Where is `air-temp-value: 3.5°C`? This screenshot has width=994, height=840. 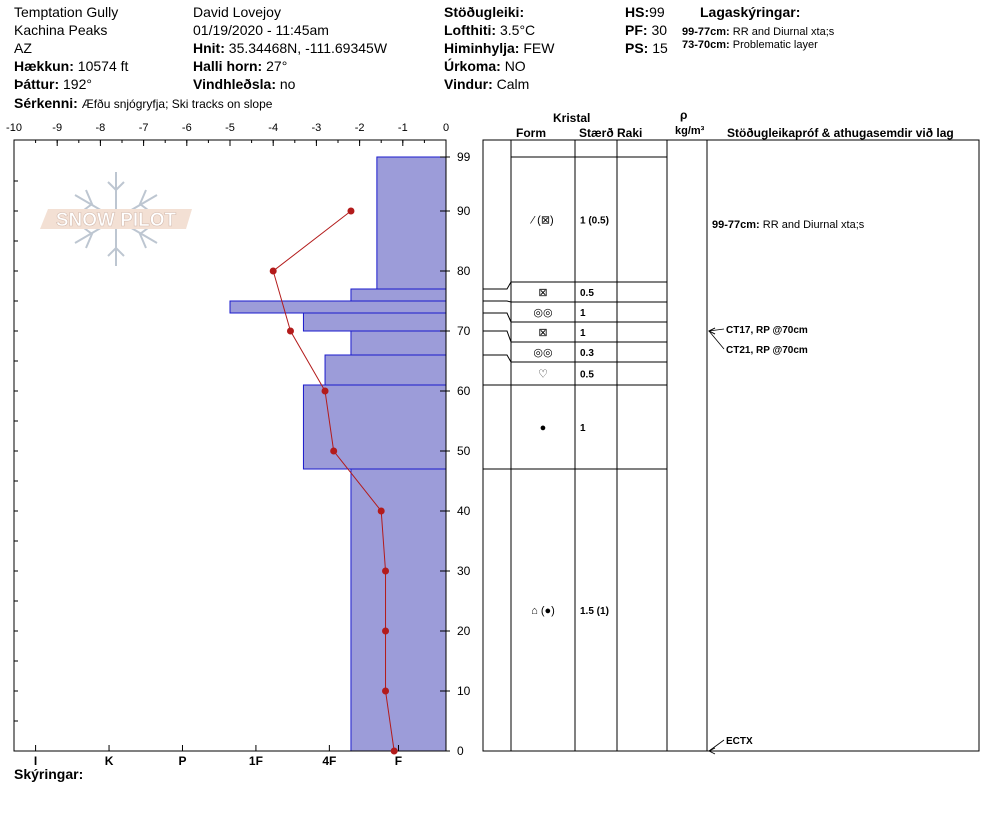
air-temp-value: 3.5°C is located at coordinates (517, 30).